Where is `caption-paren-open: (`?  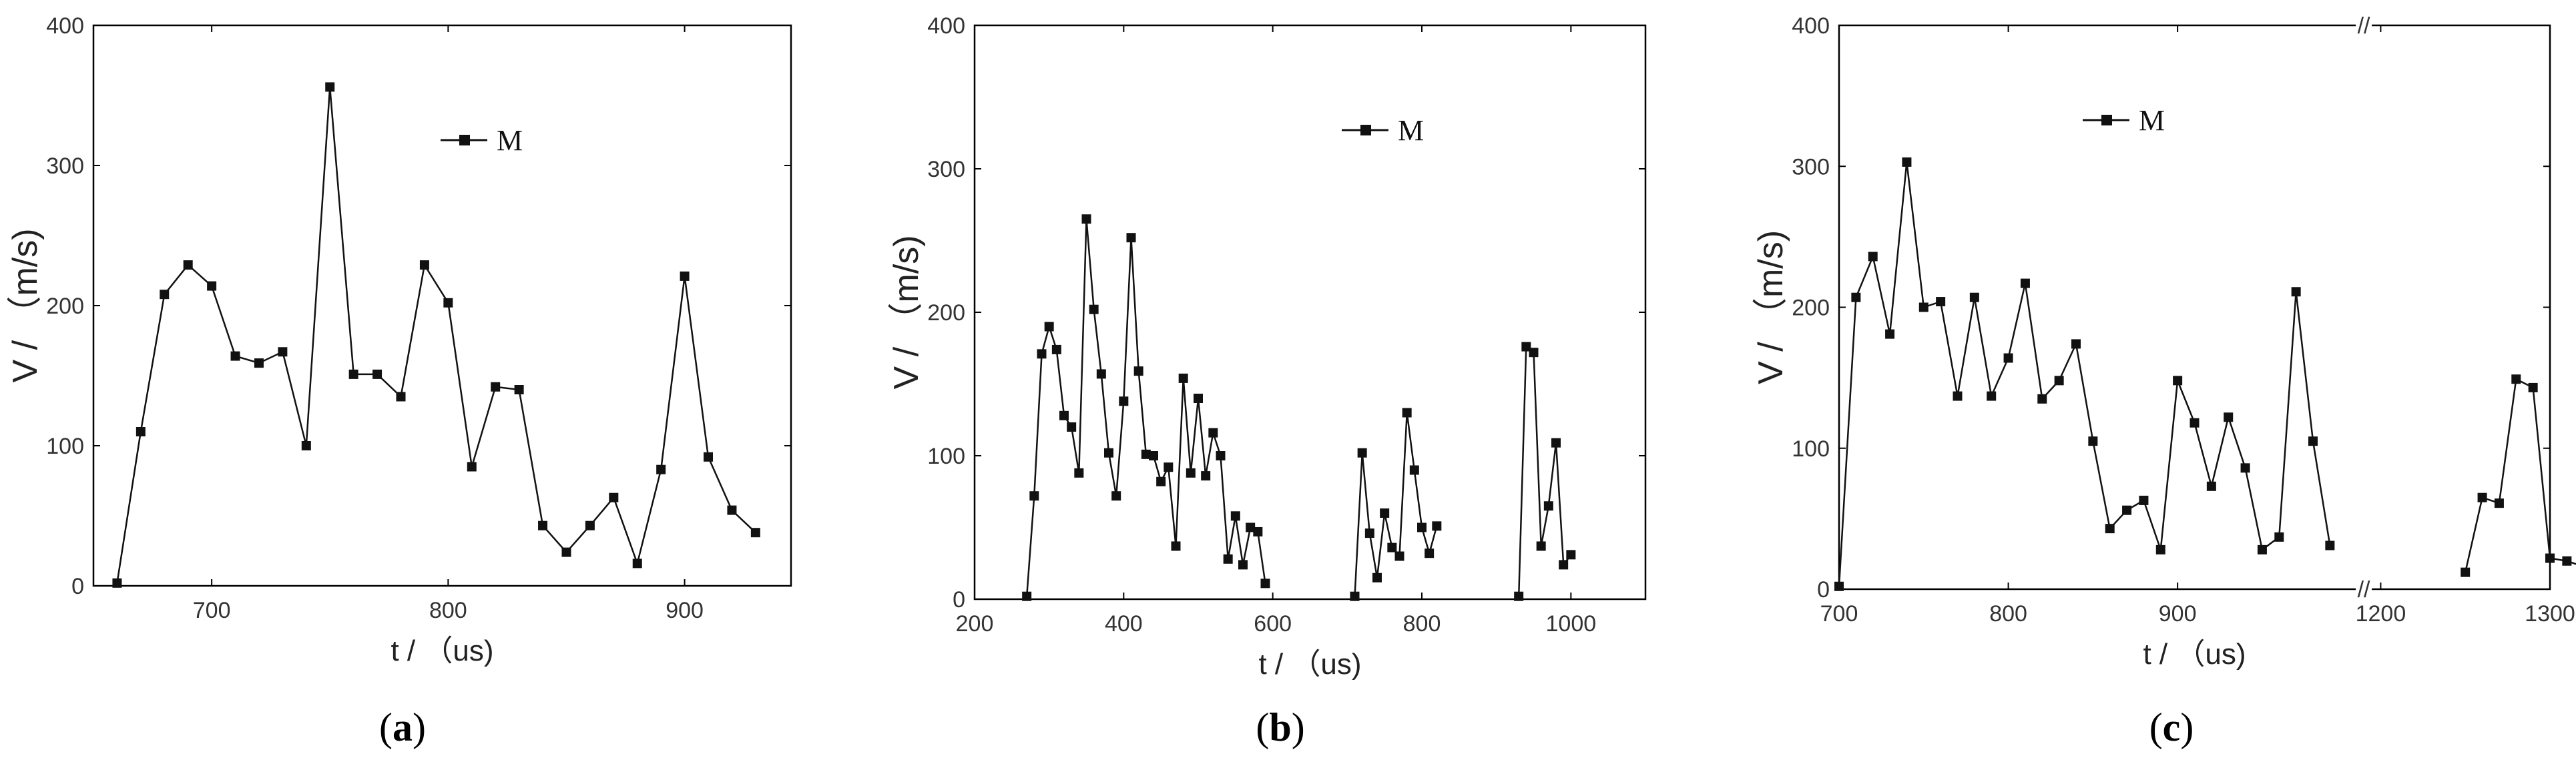 caption-paren-open: ( is located at coordinates (1262, 727).